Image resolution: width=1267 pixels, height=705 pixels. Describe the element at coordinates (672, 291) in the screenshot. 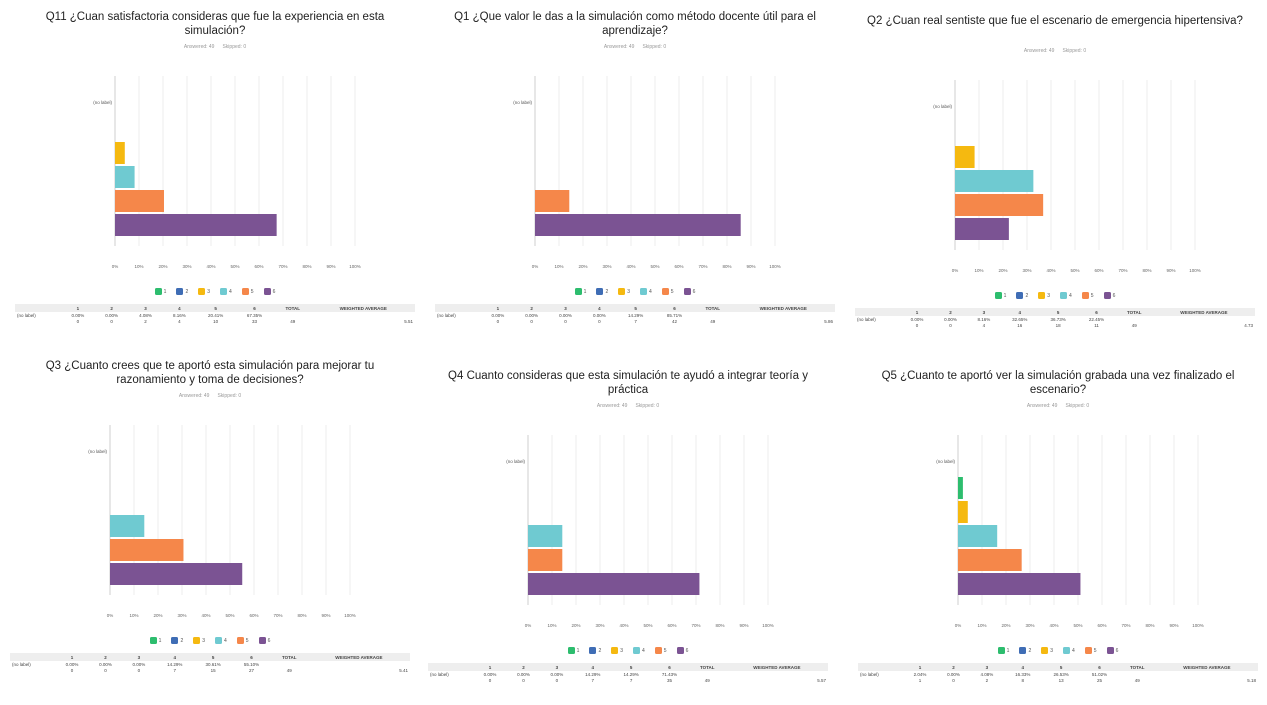

I see `legend-label: 5` at that location.